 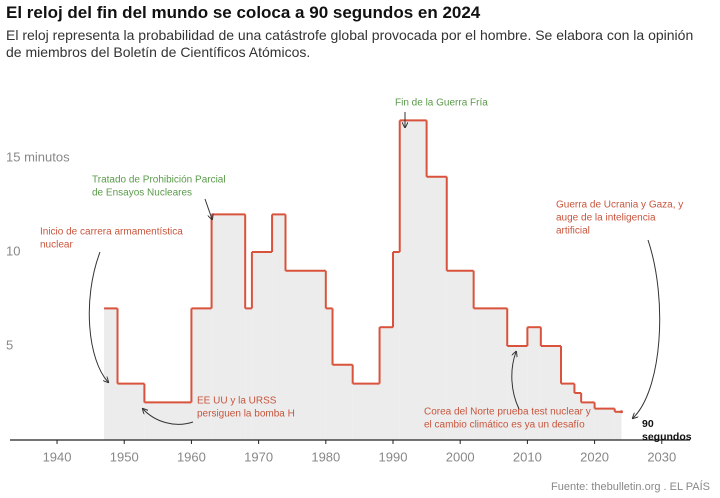 What do you see at coordinates (9, 344) in the screenshot?
I see `y-tick-label: 5` at bounding box center [9, 344].